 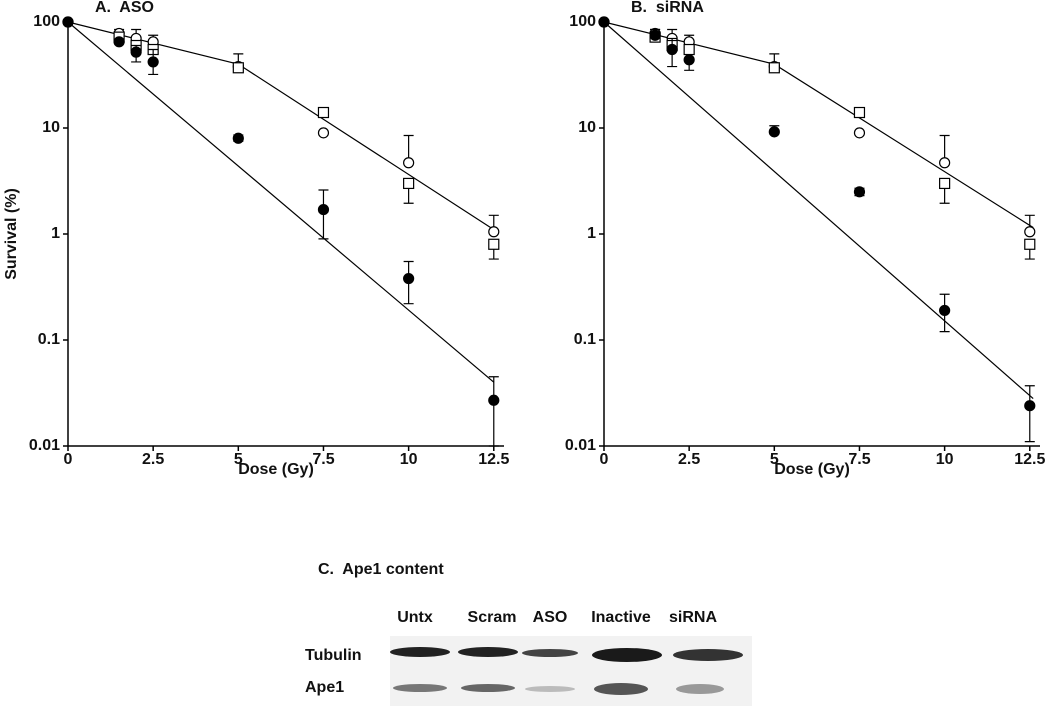 What do you see at coordinates (667, 8) in the screenshot?
I see `chart-title: B. siRNA` at bounding box center [667, 8].